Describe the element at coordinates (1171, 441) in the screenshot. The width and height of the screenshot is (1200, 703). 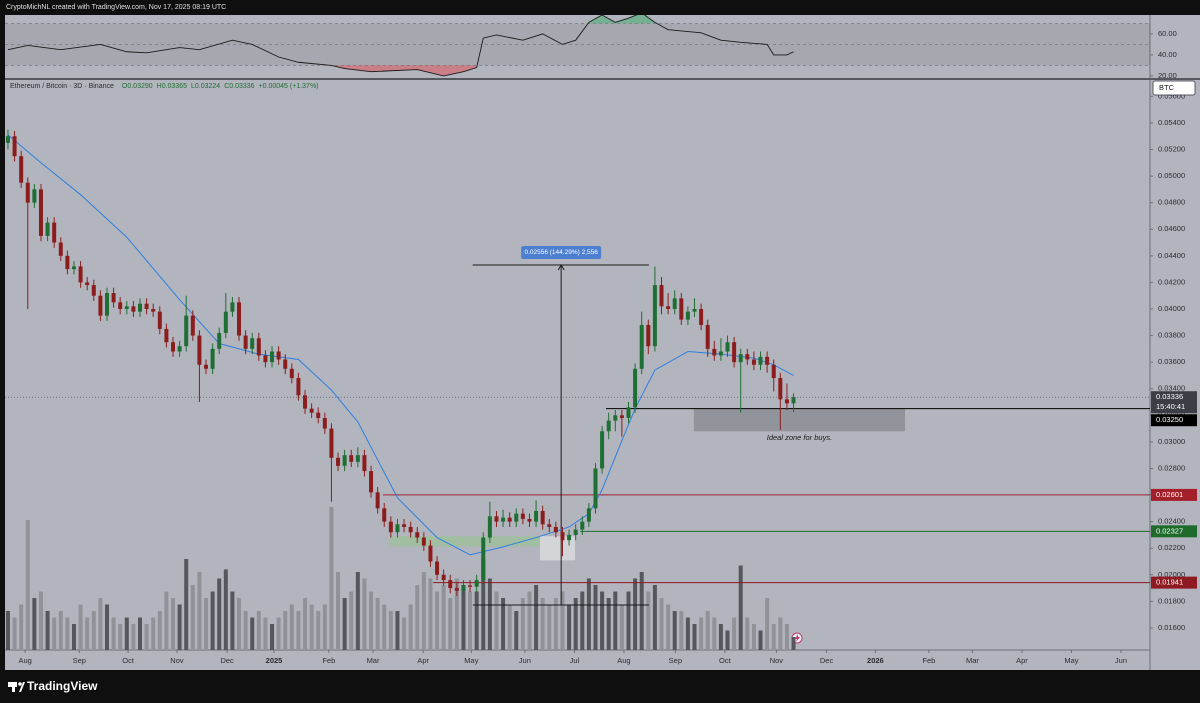
I see `y-tick-label: 0.03000` at that location.